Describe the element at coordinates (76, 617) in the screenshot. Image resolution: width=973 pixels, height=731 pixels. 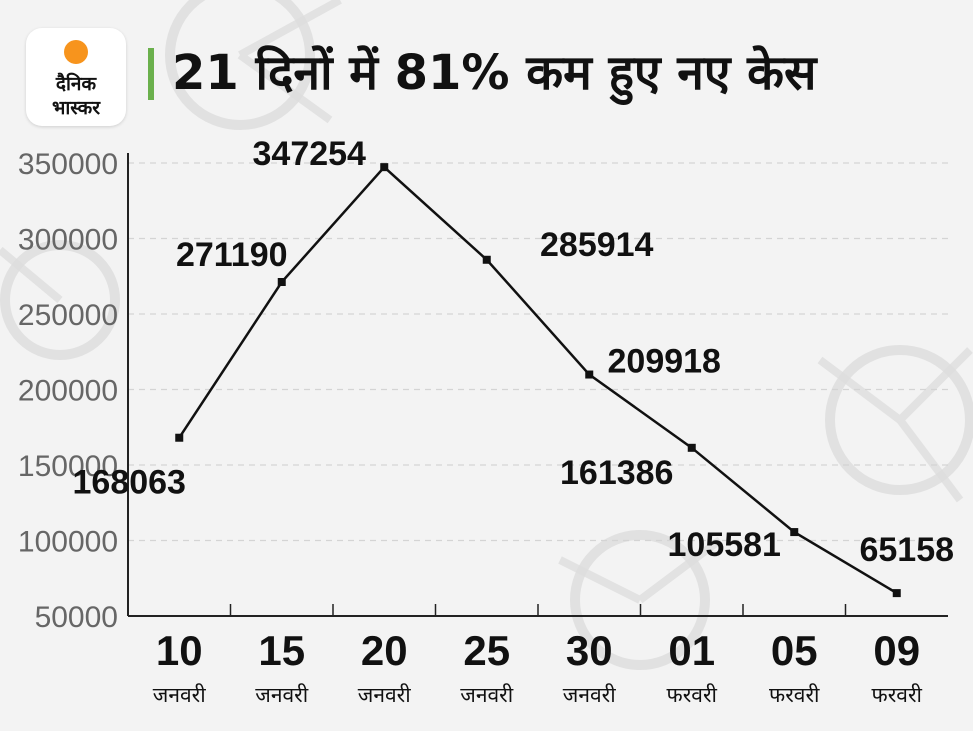
I see `y-tick-label: 50000` at that location.